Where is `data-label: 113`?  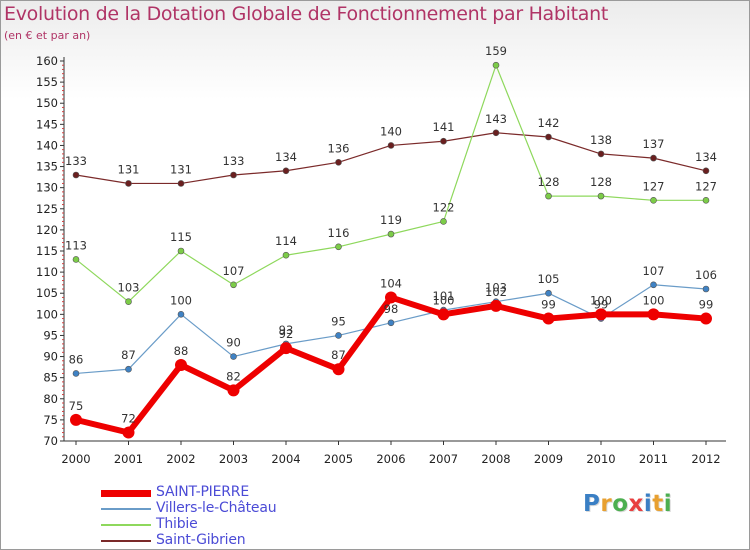
data-label: 113 is located at coordinates (76, 245).